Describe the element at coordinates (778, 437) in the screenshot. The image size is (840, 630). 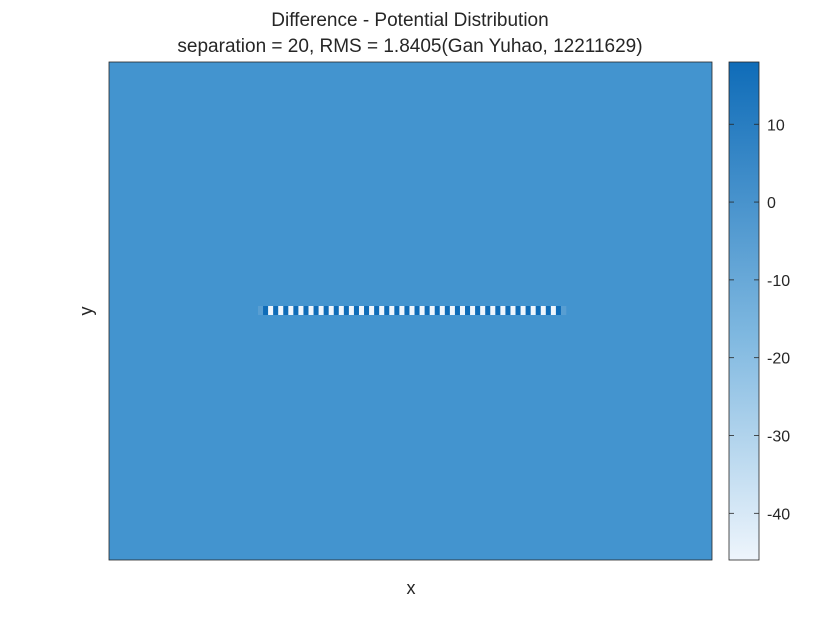
I see `colorbar-tick-label: -30` at that location.